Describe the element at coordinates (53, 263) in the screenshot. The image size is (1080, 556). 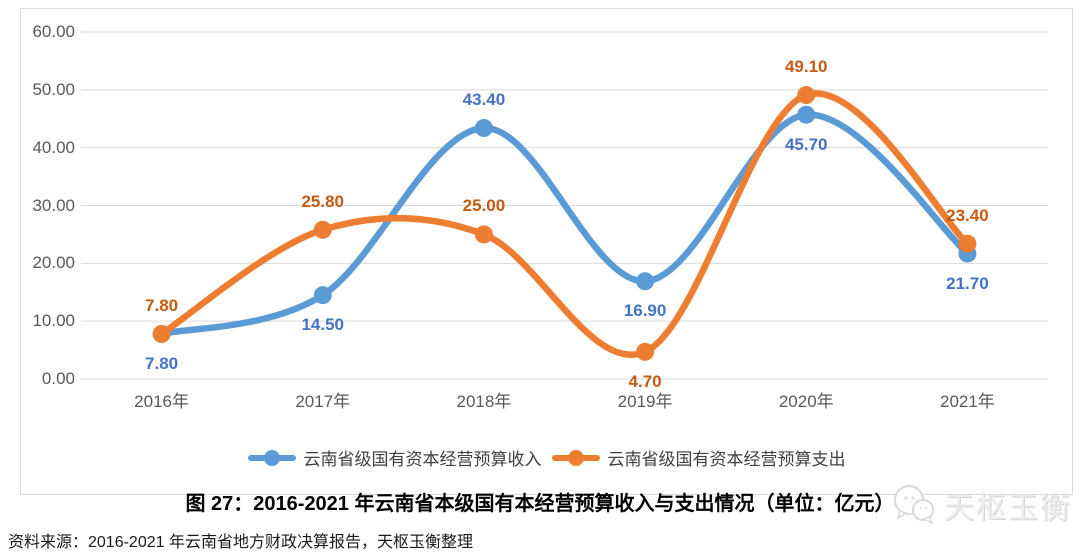
I see `y-axis-tick-label: 20.00` at that location.